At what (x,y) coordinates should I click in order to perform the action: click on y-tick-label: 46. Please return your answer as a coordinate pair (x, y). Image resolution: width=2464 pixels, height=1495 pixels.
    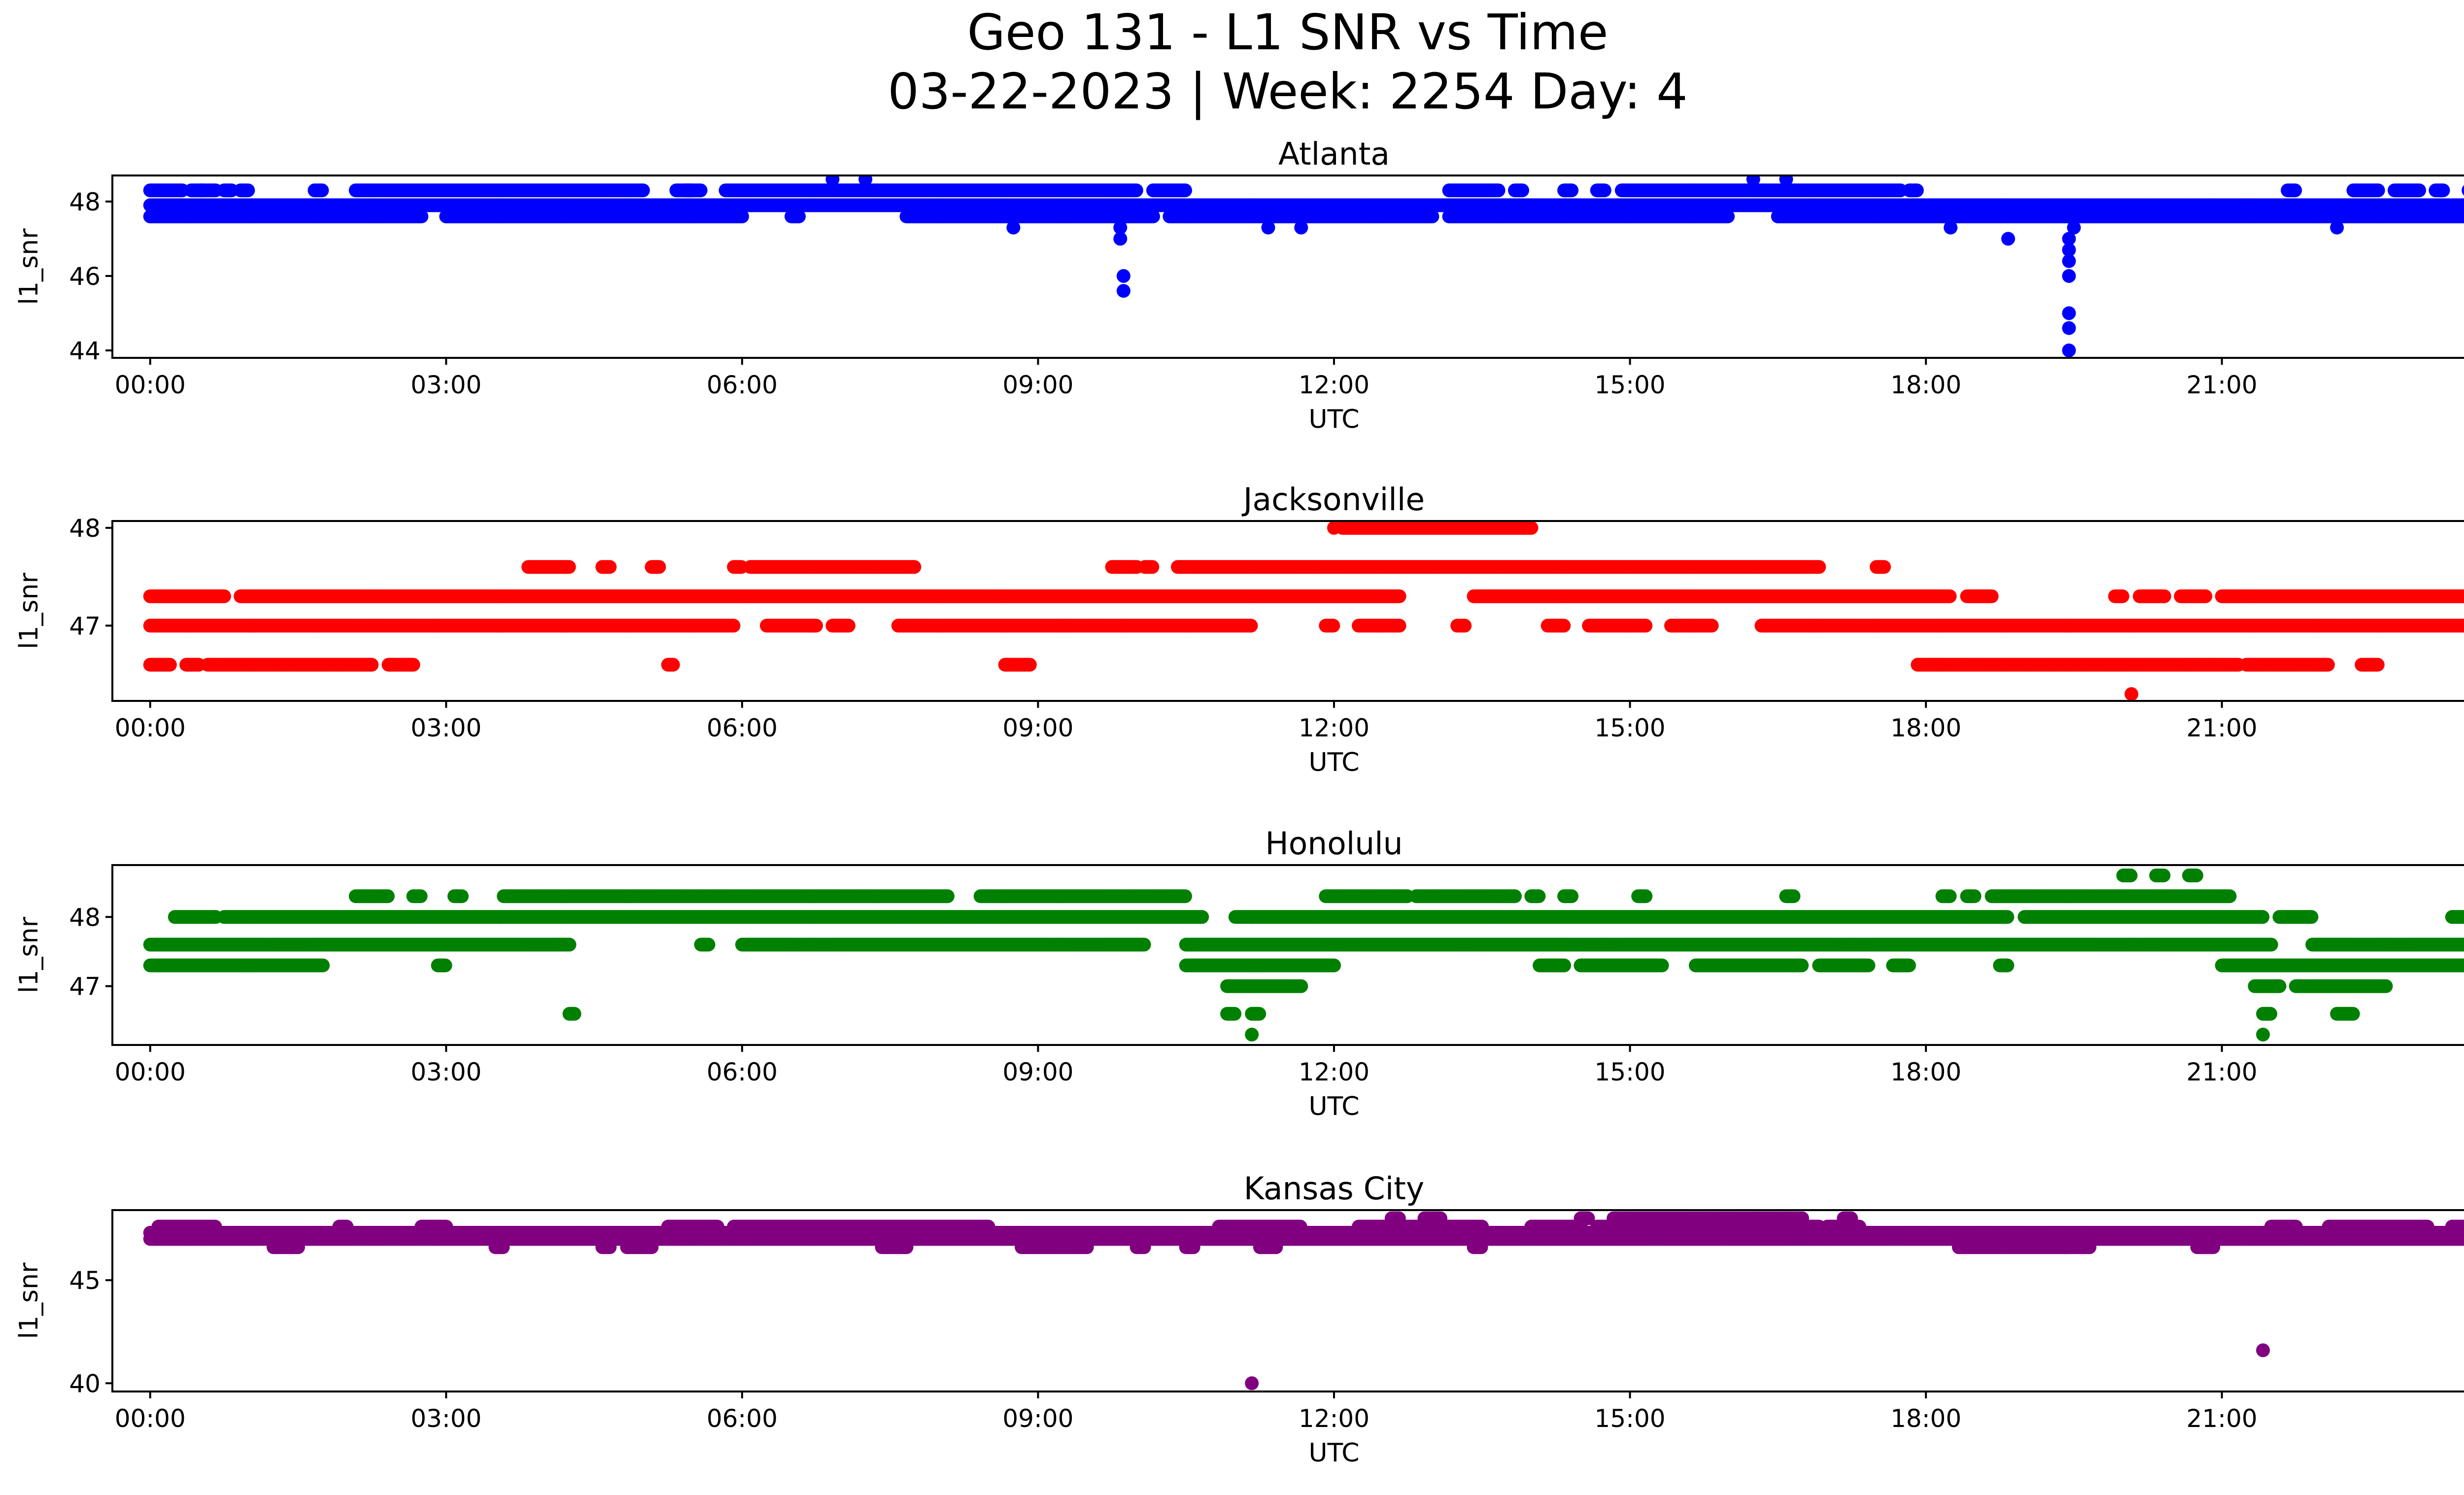
    Looking at the image, I should click on (85, 276).